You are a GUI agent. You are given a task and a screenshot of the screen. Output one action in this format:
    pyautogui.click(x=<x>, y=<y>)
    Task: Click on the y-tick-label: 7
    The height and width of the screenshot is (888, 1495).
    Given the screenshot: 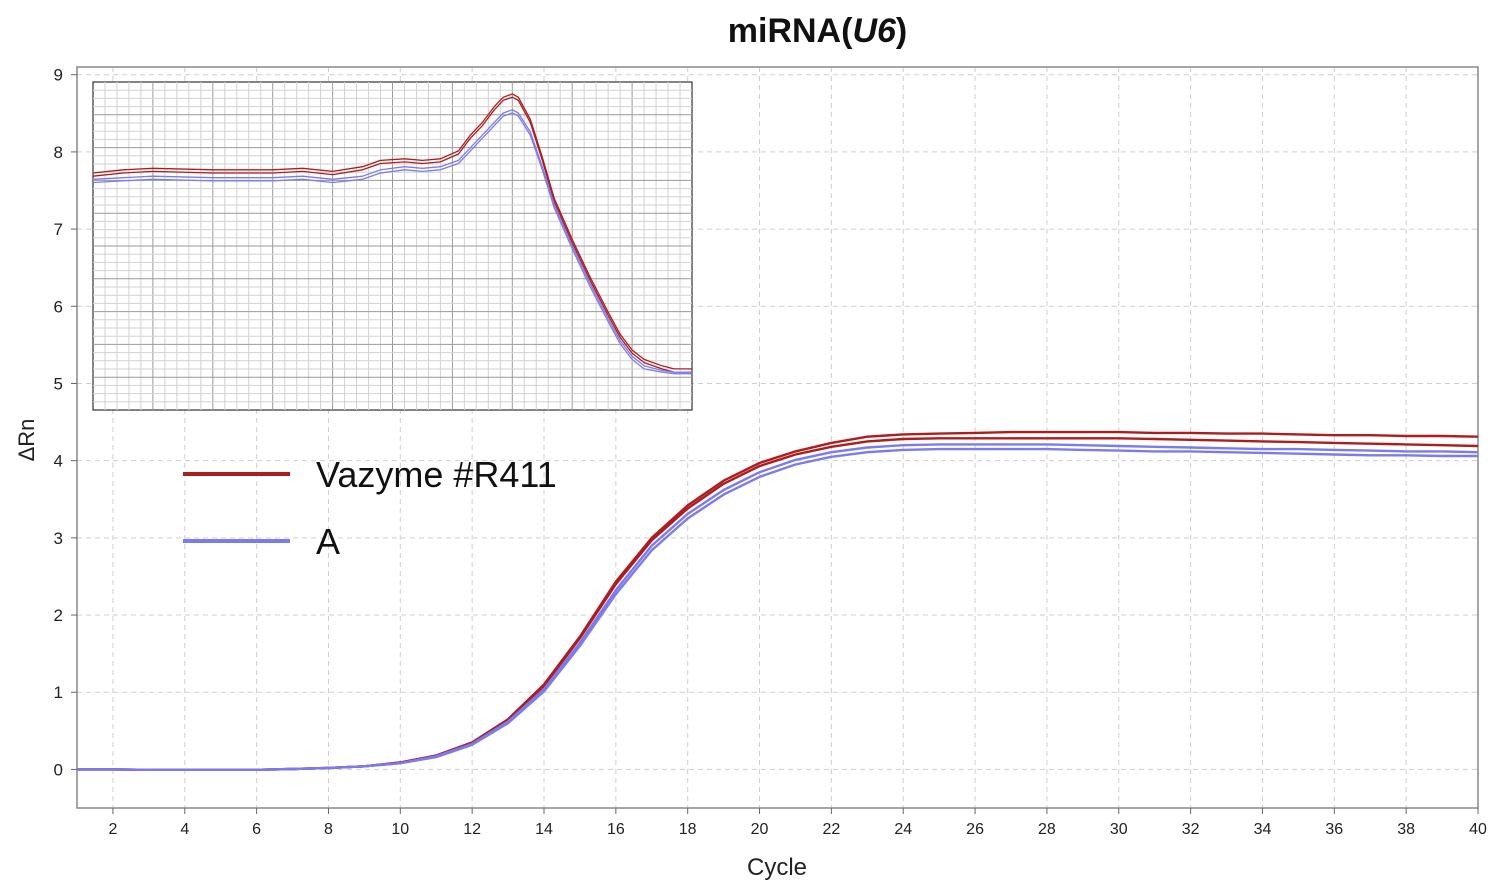 What is the action you would take?
    pyautogui.click(x=58, y=229)
    